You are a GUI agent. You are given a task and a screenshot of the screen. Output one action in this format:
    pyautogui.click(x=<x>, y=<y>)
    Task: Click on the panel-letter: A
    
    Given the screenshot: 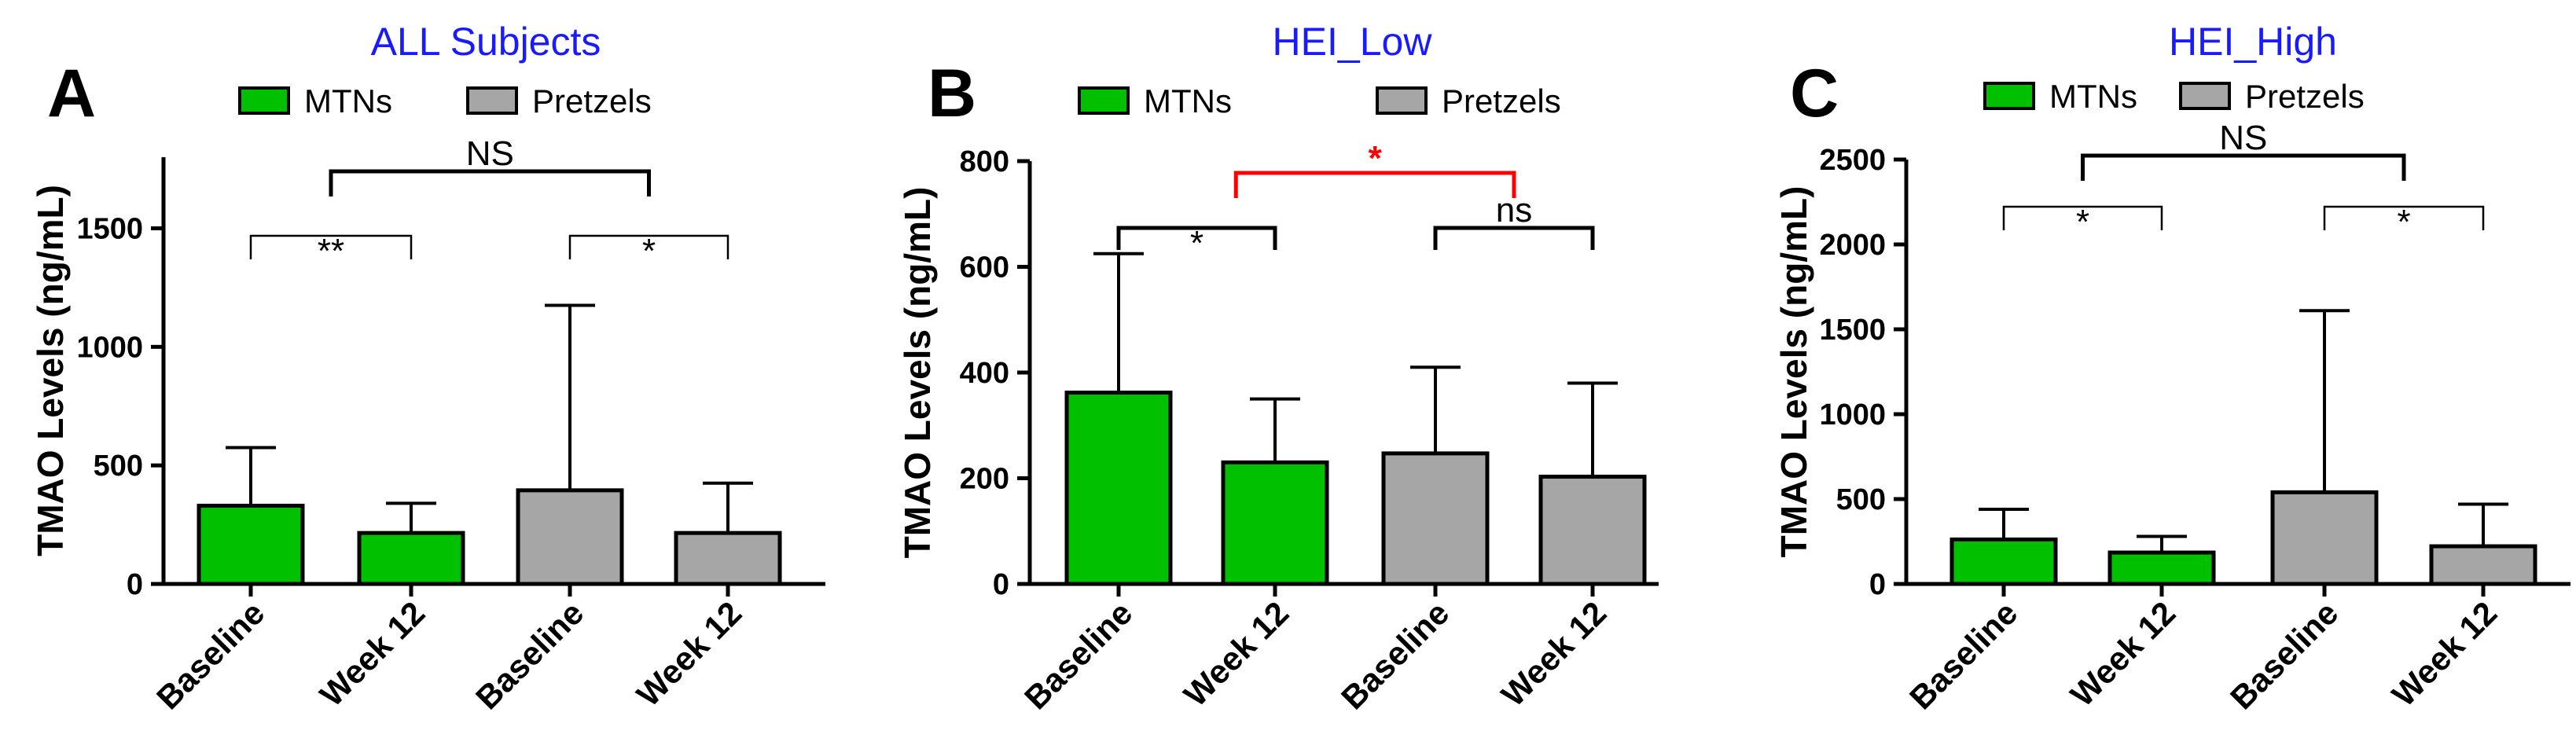 What is the action you would take?
    pyautogui.click(x=71, y=93)
    